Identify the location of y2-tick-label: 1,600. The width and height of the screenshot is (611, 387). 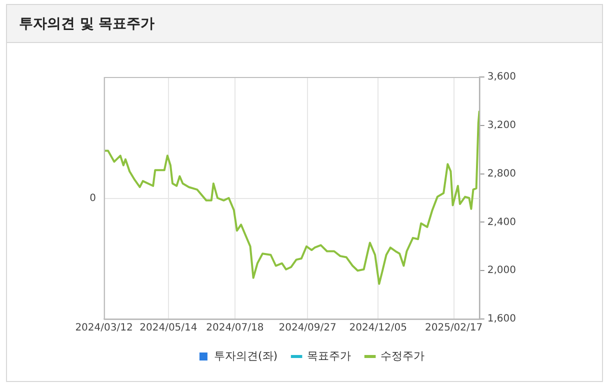
(501, 319).